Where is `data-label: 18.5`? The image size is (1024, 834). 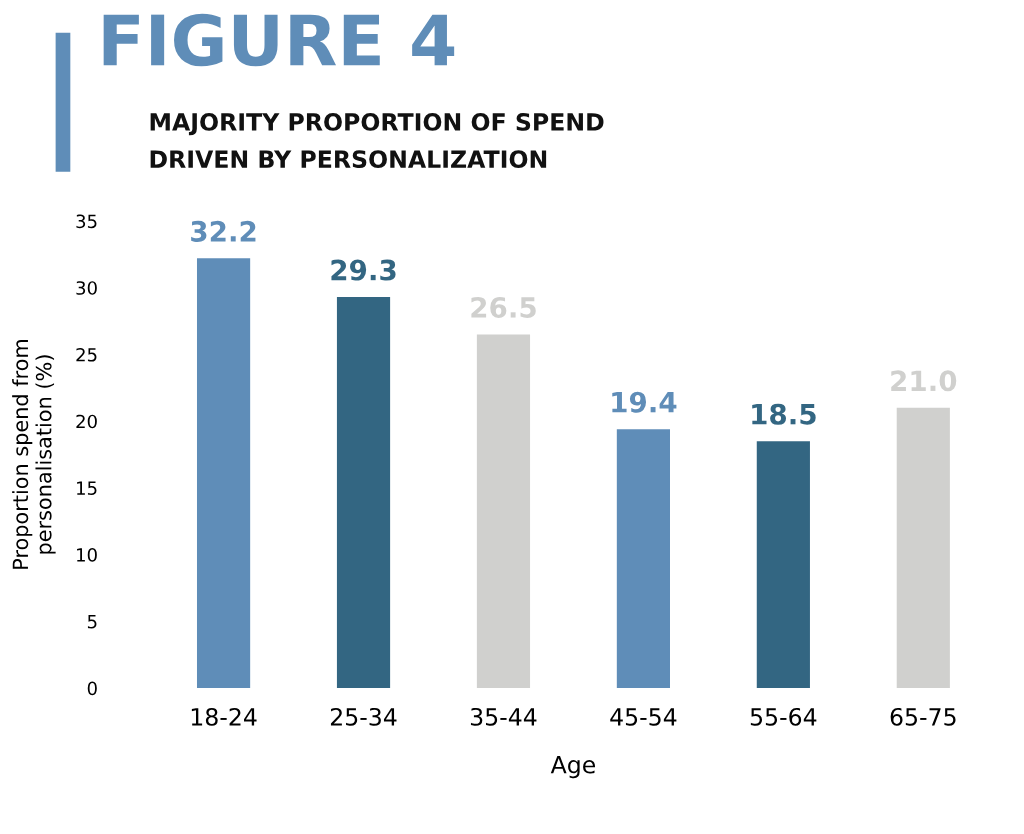 data-label: 18.5 is located at coordinates (784, 414).